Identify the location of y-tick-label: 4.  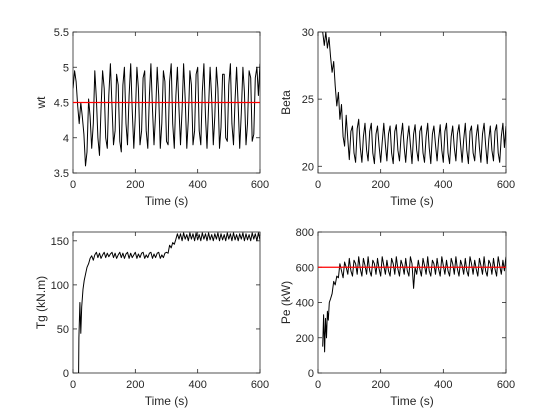
(66, 139).